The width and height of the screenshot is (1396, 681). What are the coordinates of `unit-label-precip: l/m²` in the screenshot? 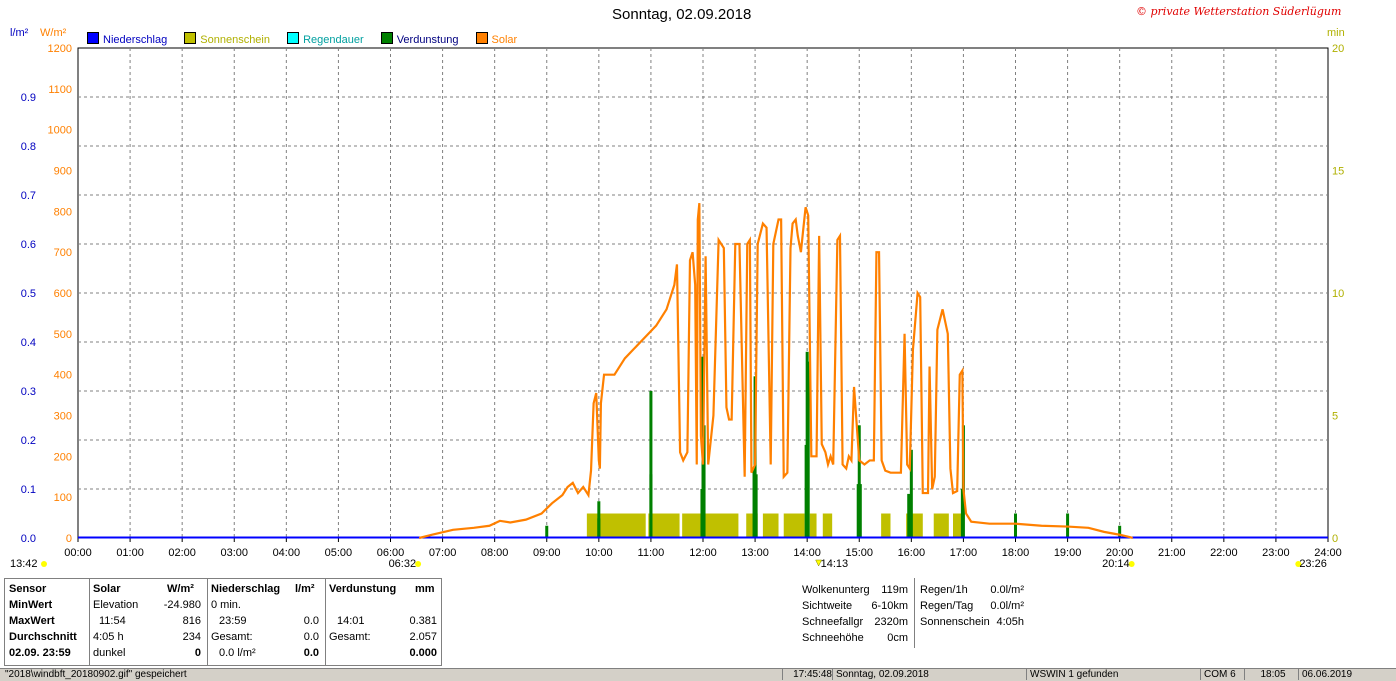 It's located at (19, 33).